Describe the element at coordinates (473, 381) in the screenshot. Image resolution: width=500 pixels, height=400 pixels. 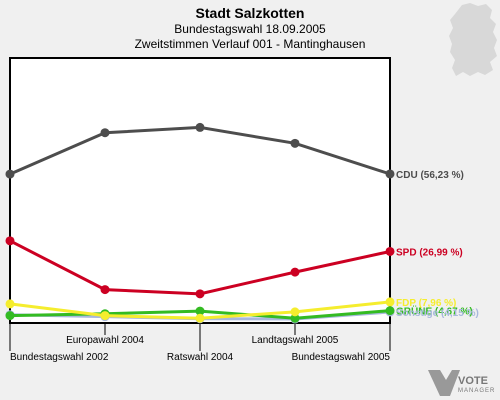
I see `vote-manager-logo-word: VOTE` at that location.